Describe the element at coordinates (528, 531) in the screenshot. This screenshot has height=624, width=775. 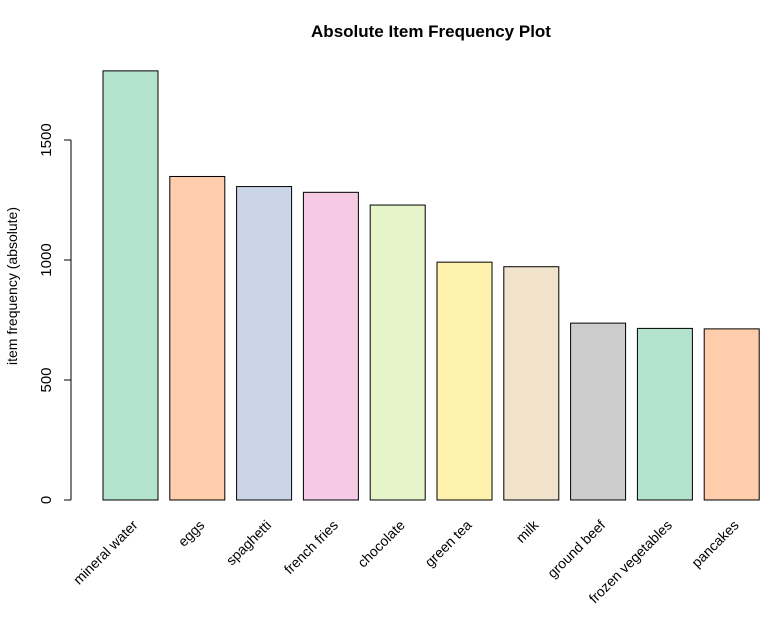
I see `category-label: milk` at that location.